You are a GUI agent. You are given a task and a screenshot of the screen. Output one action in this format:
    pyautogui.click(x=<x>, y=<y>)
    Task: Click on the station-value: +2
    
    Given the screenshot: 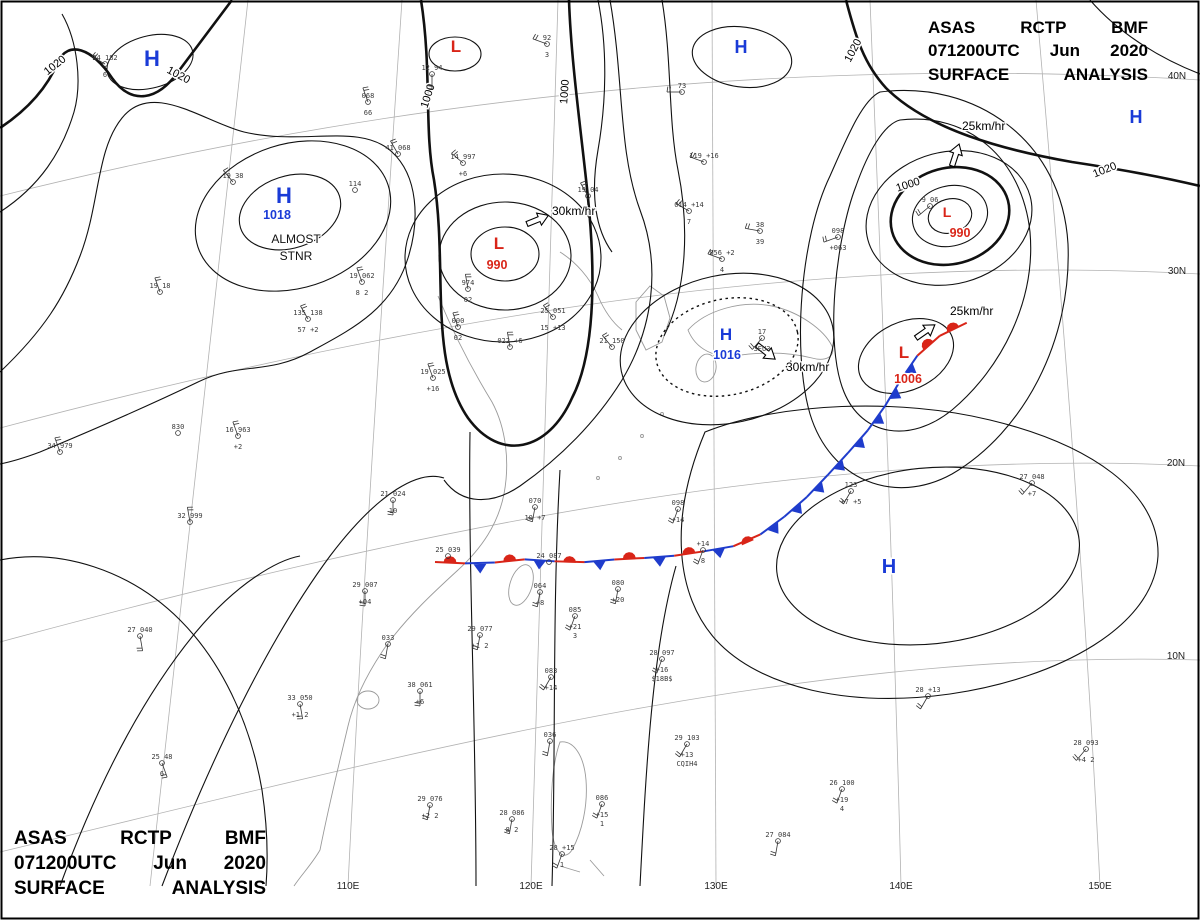 What is the action you would take?
    pyautogui.click(x=238, y=447)
    